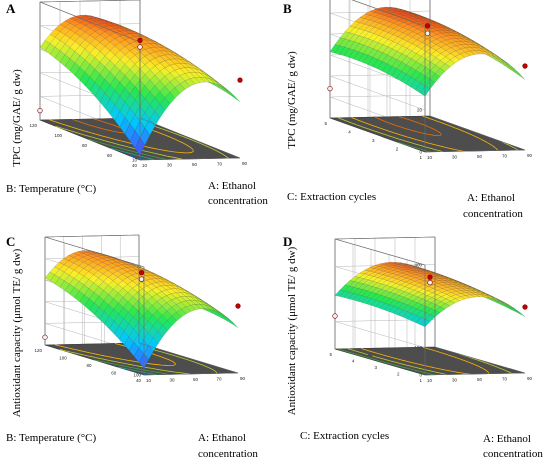 This screenshot has width=550, height=461. I want to click on panel-b-label: B, so click(287, 8).